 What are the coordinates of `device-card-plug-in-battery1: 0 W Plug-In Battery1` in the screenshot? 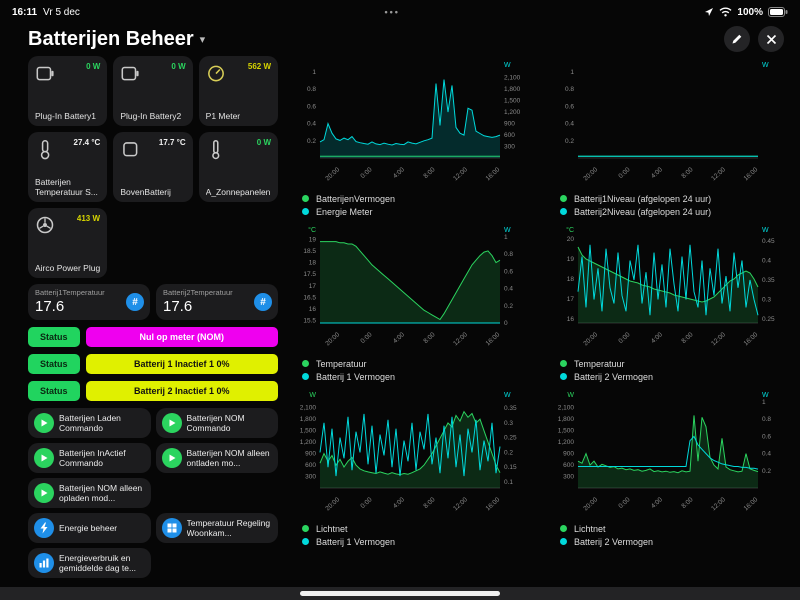 It's located at (68, 91).